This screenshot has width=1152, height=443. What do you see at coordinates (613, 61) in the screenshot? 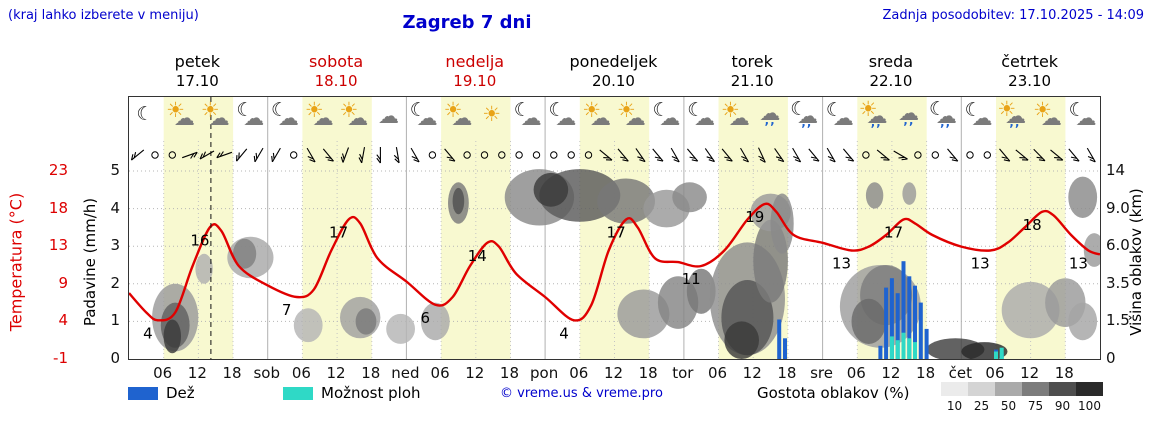
I see `day-name: ponedeljek` at bounding box center [613, 61].